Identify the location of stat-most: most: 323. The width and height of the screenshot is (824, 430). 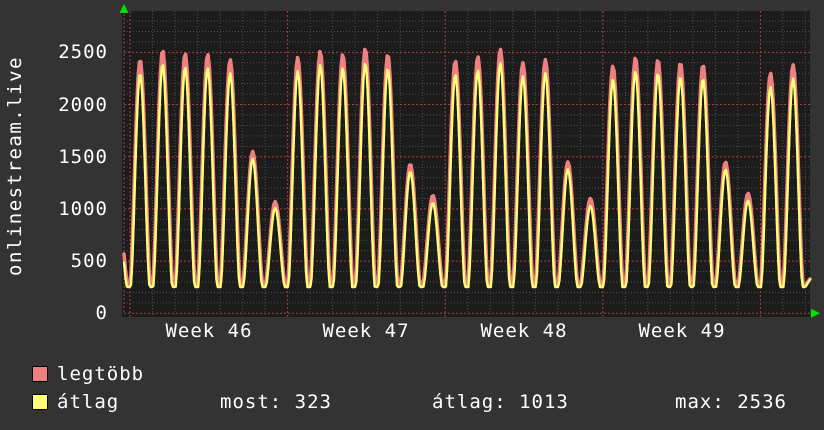
(276, 402).